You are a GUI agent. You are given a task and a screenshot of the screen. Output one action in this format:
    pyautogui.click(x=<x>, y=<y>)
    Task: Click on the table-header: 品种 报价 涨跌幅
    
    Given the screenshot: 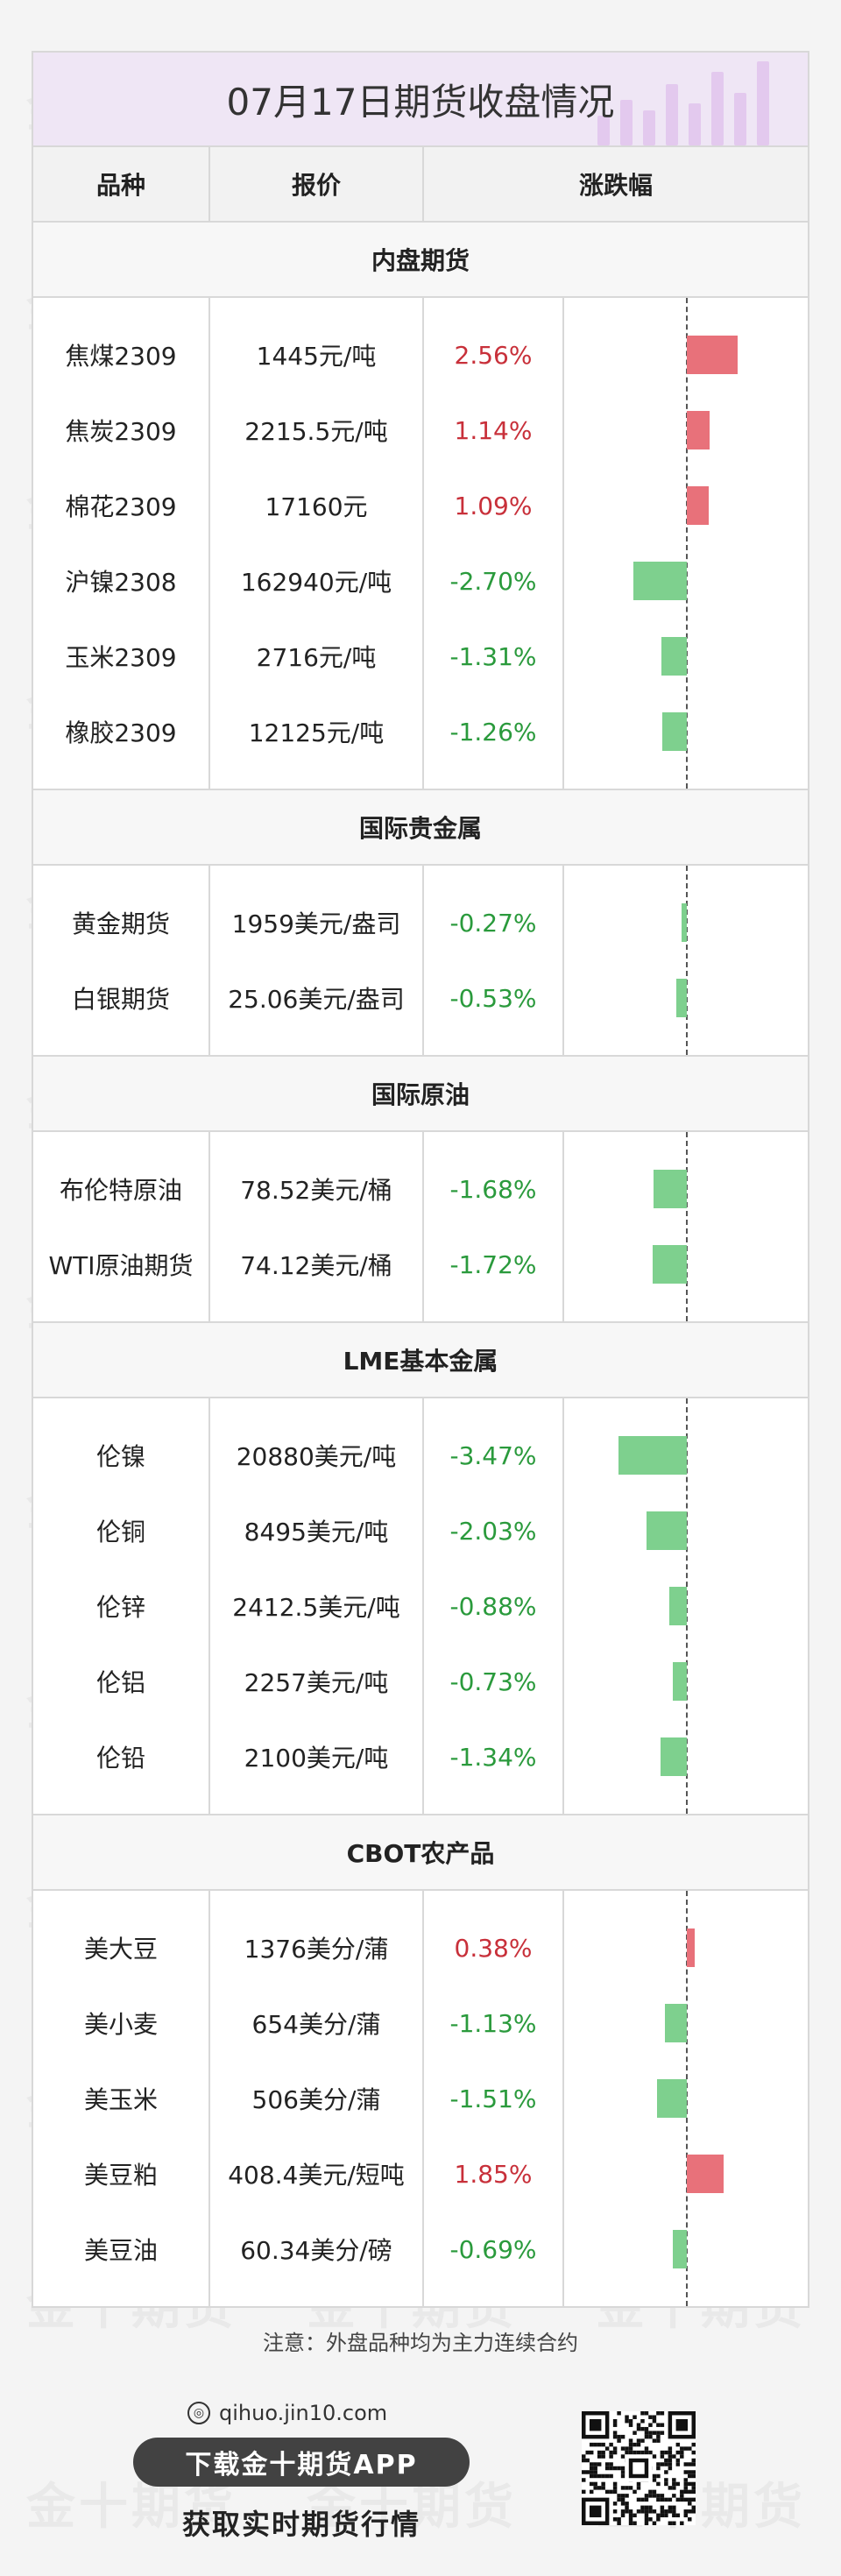 What is the action you would take?
    pyautogui.click(x=420, y=185)
    